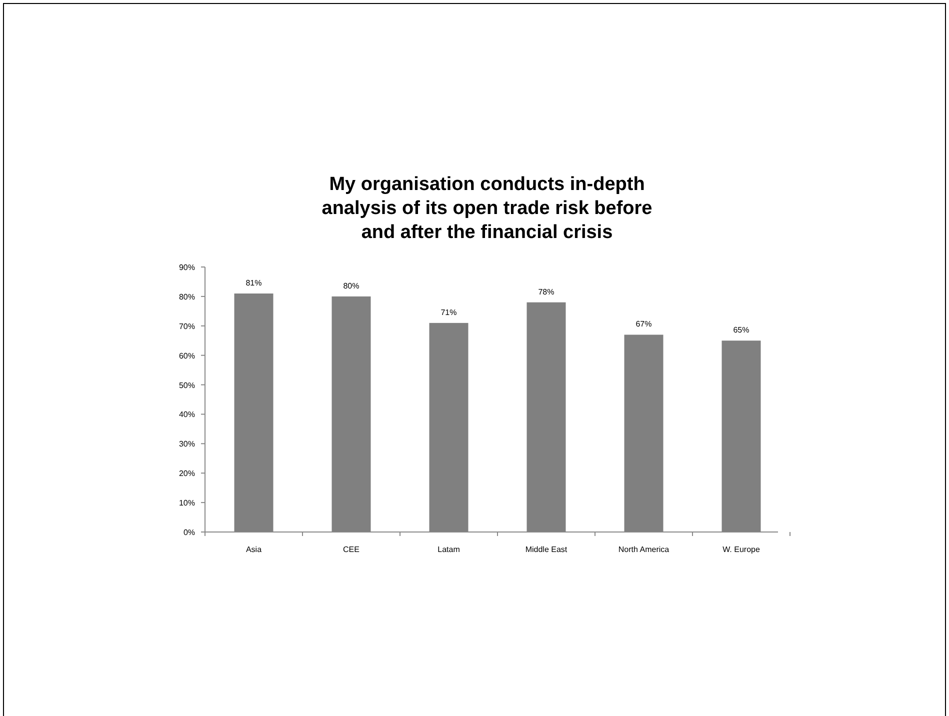 Image resolution: width=949 pixels, height=716 pixels. I want to click on x-tick-label: Latam, so click(449, 549).